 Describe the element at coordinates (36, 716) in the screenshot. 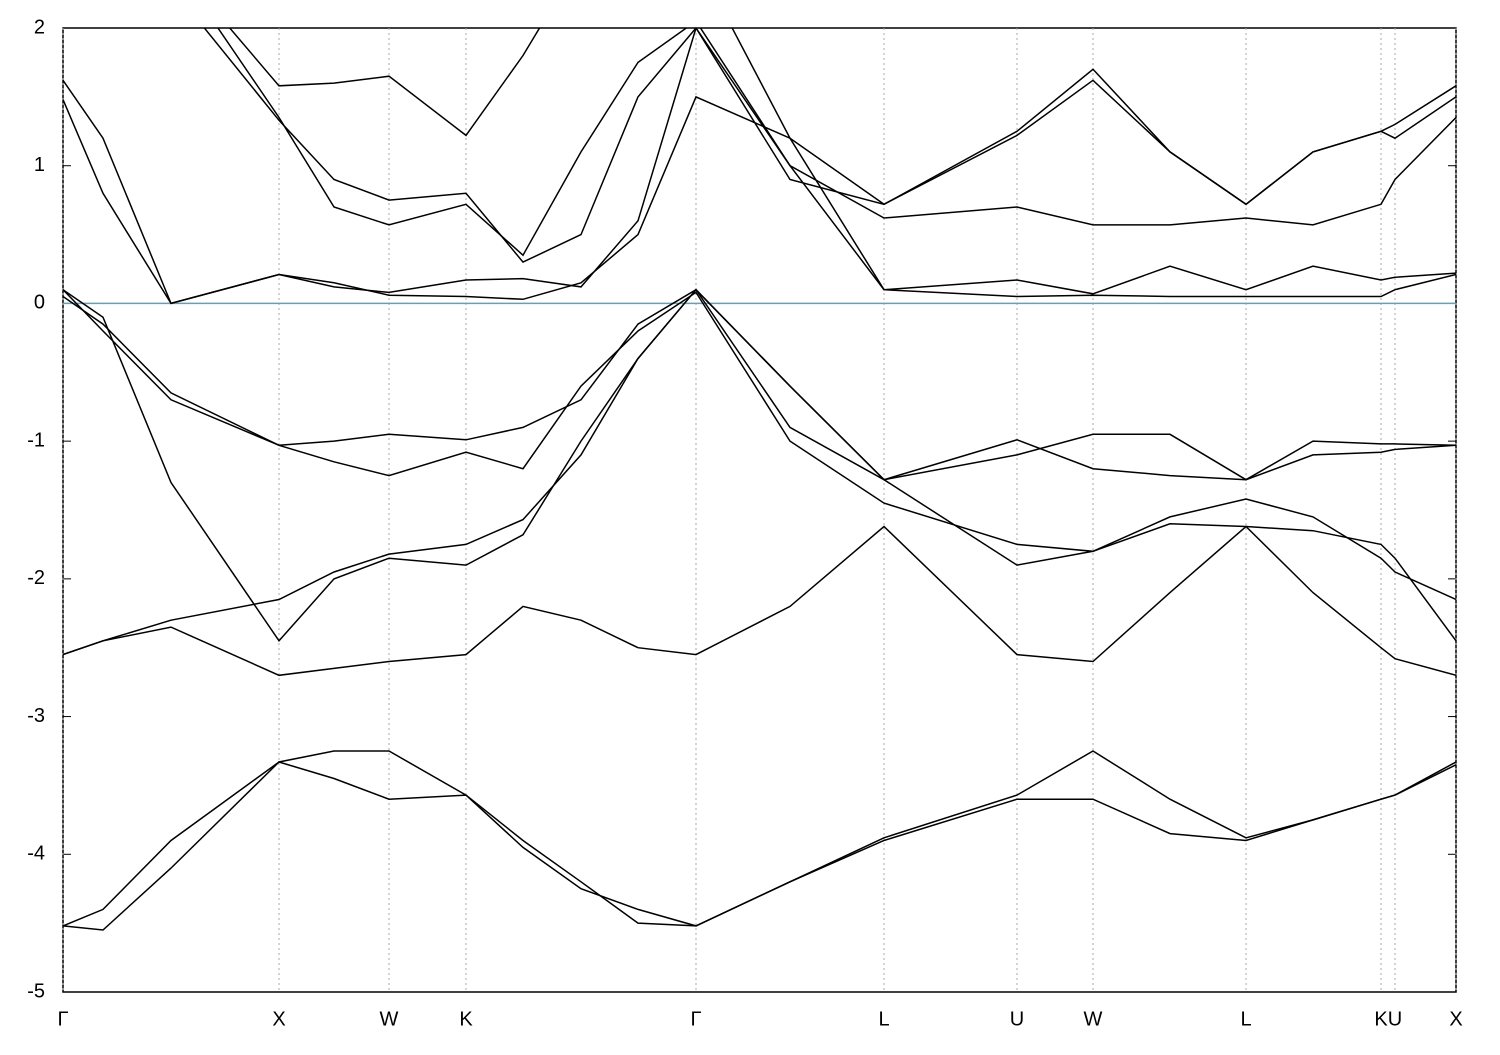

I see `y-tick-label: -3` at that location.